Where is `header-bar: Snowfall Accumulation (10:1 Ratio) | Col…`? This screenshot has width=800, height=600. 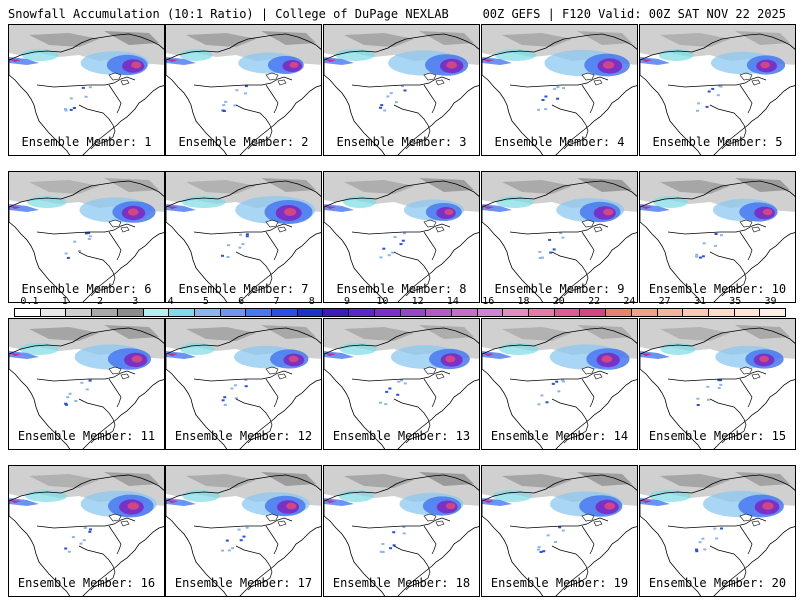
header-bar: Snowfall Accumulation (10:1 Ratio) | Col… is located at coordinates (400, 12).